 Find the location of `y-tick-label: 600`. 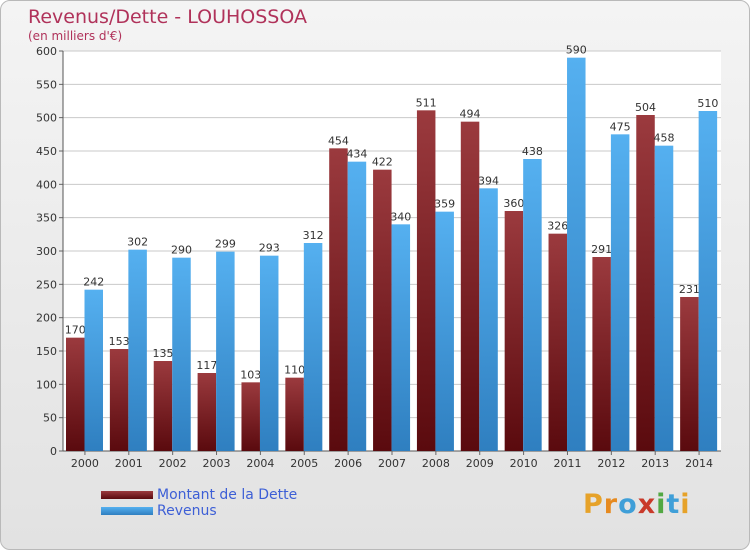

y-tick-label: 600 is located at coordinates (46, 51).